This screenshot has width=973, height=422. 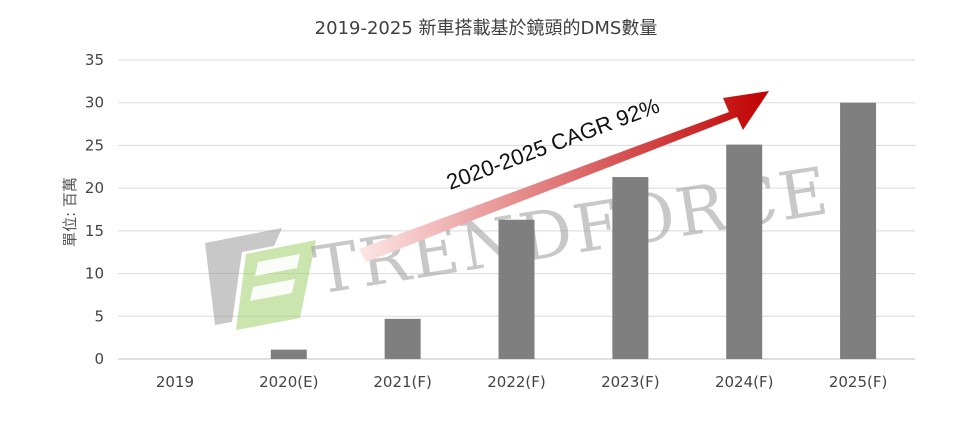 I want to click on y-axis-label: 單位: 百萬, so click(x=70, y=212).